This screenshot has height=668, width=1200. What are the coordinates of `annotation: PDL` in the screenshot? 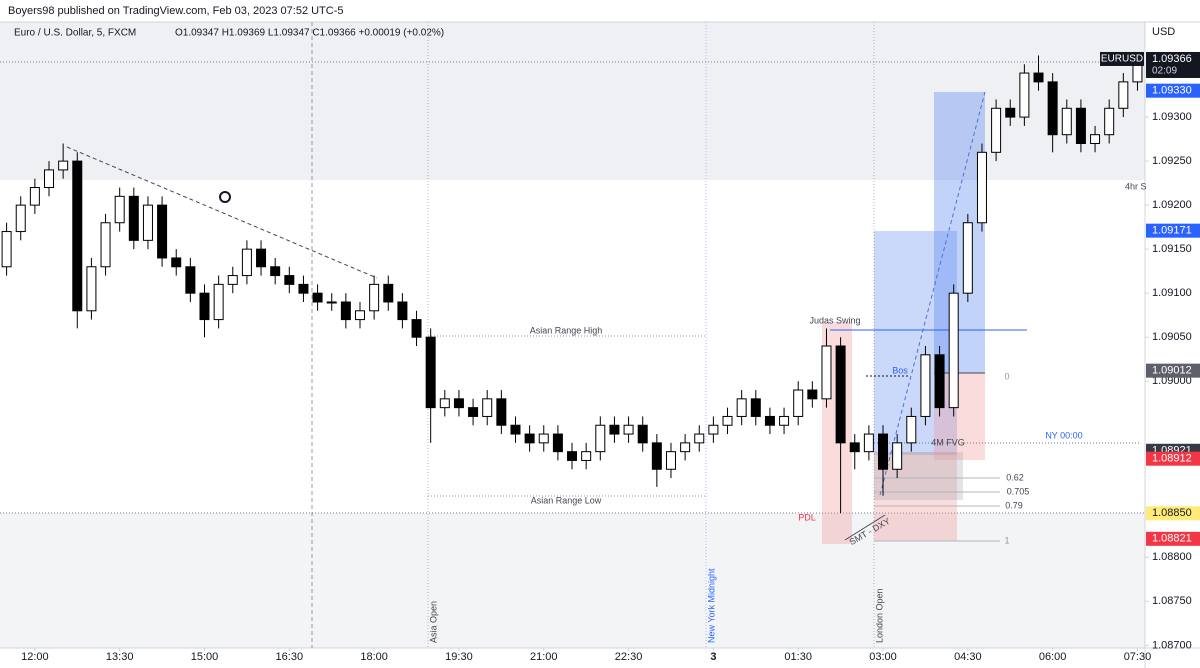 It's located at (807, 517).